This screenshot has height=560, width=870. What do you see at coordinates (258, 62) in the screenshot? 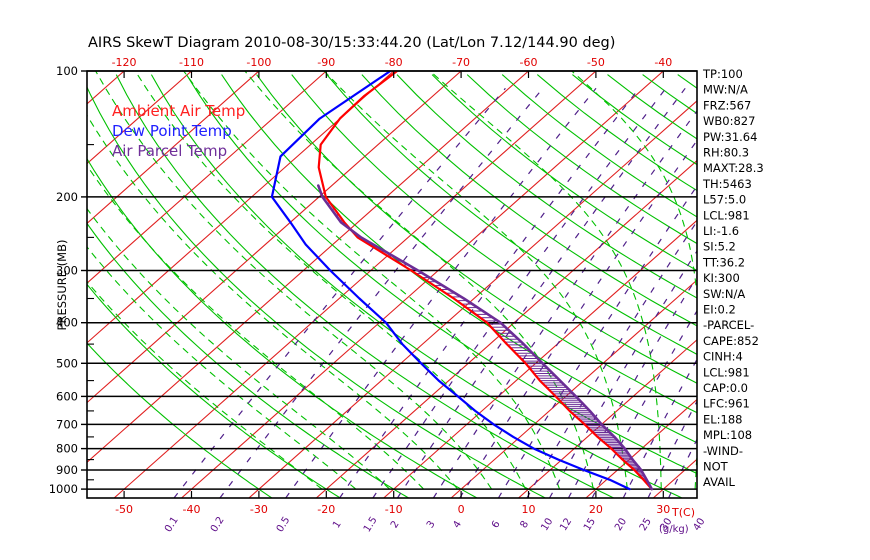
I see `svg-text: -100` at bounding box center [258, 62].